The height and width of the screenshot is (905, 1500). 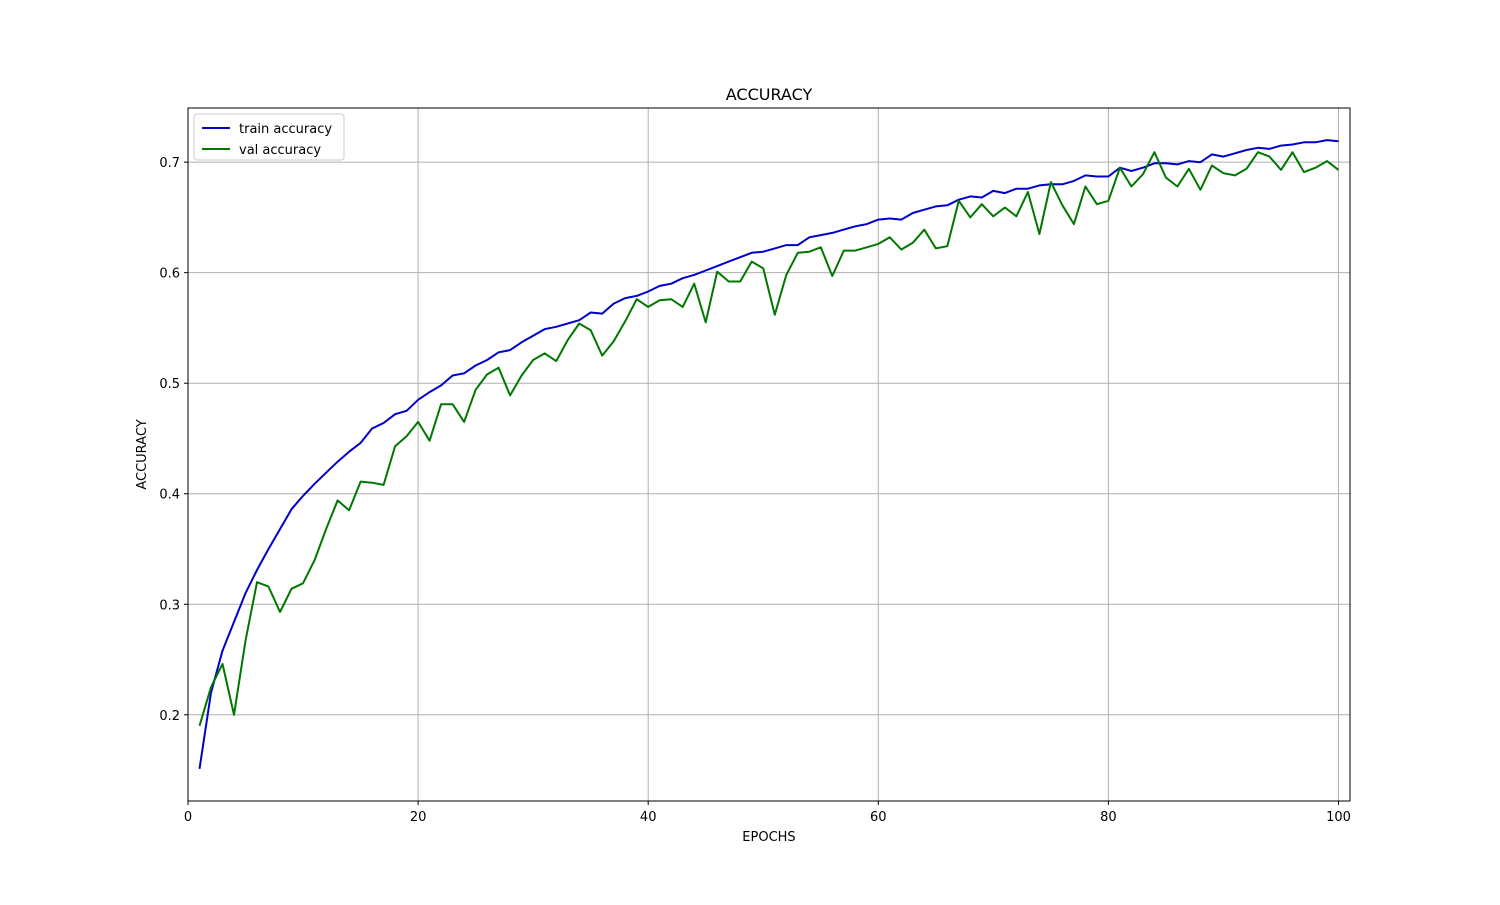 I want to click on legend: train accuracy val accuracy, so click(x=269, y=137).